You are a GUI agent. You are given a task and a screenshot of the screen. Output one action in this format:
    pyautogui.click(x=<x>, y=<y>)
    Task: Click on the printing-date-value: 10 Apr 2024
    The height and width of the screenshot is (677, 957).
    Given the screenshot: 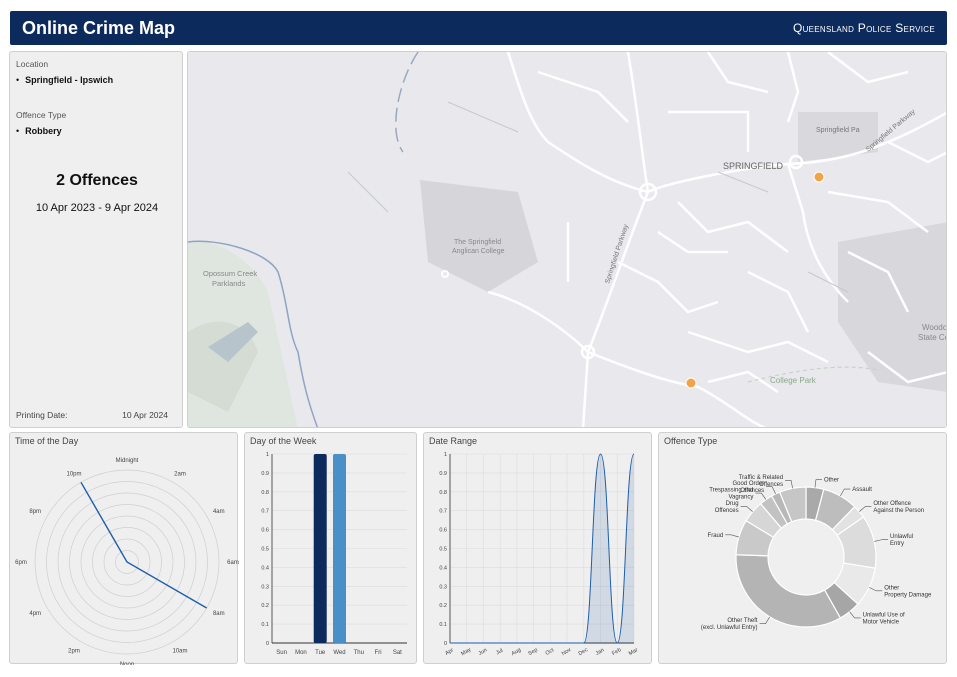 What is the action you would take?
    pyautogui.click(x=145, y=415)
    